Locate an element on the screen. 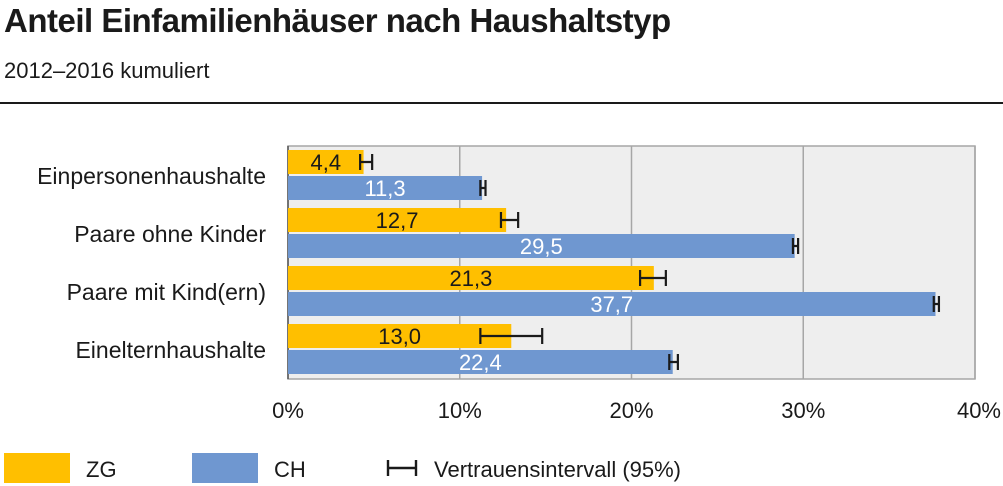  value-label: 12,7 is located at coordinates (397, 220).